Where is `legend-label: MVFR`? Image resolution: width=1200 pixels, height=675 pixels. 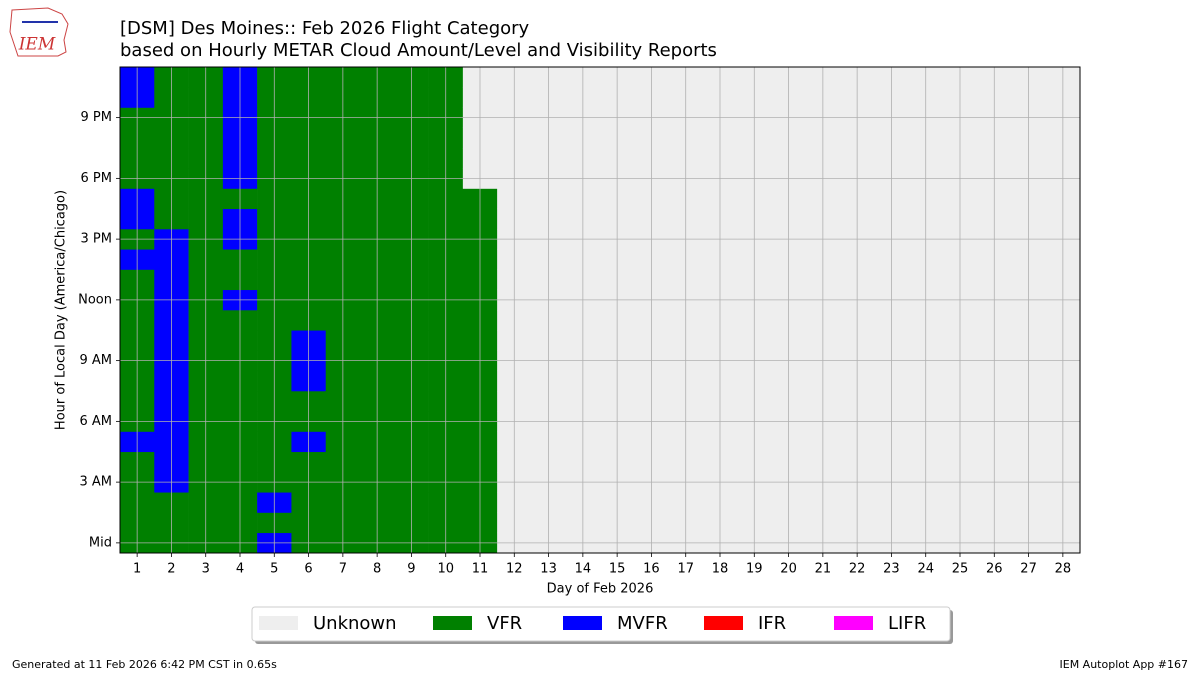 legend-label: MVFR is located at coordinates (642, 623).